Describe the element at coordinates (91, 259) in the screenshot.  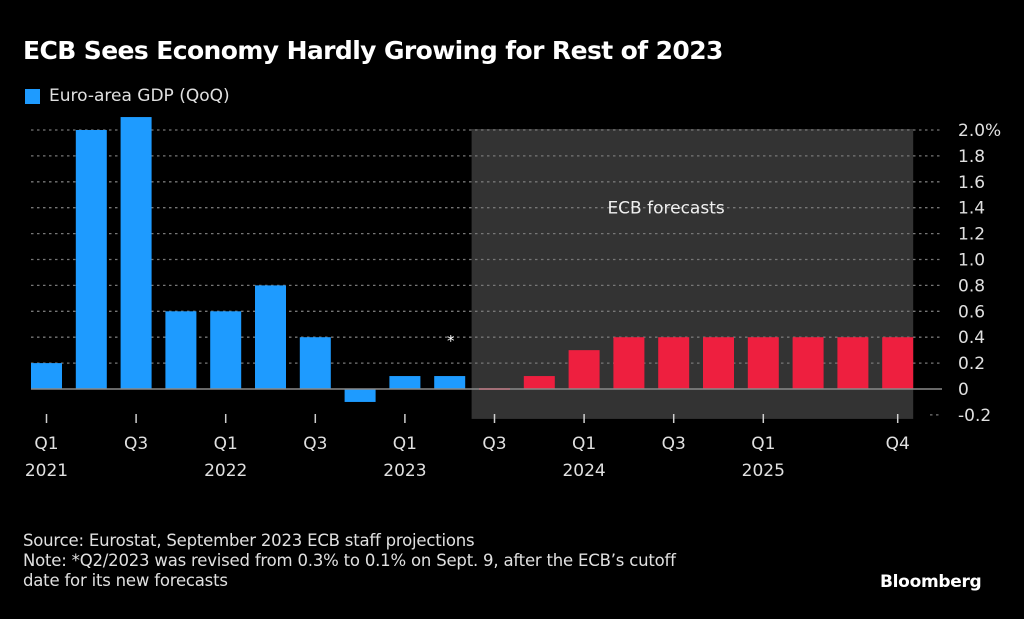
I see `bar-q2-2021` at that location.